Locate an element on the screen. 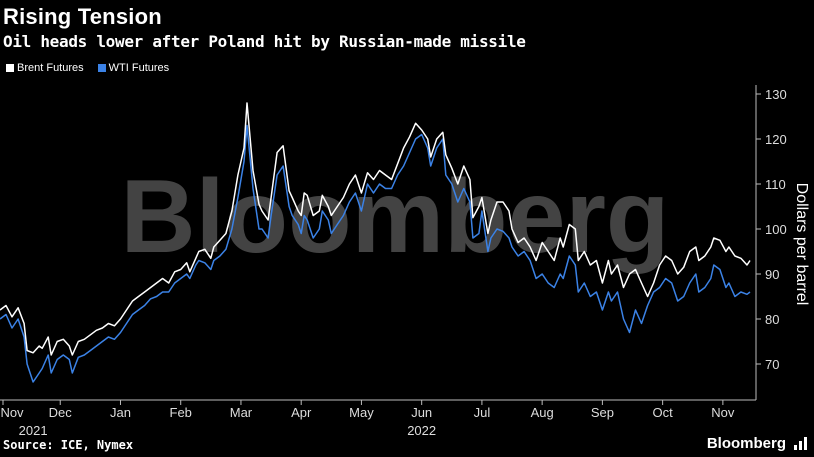 Image resolution: width=814 pixels, height=457 pixels. y-tick-label: 120 is located at coordinates (776, 139).